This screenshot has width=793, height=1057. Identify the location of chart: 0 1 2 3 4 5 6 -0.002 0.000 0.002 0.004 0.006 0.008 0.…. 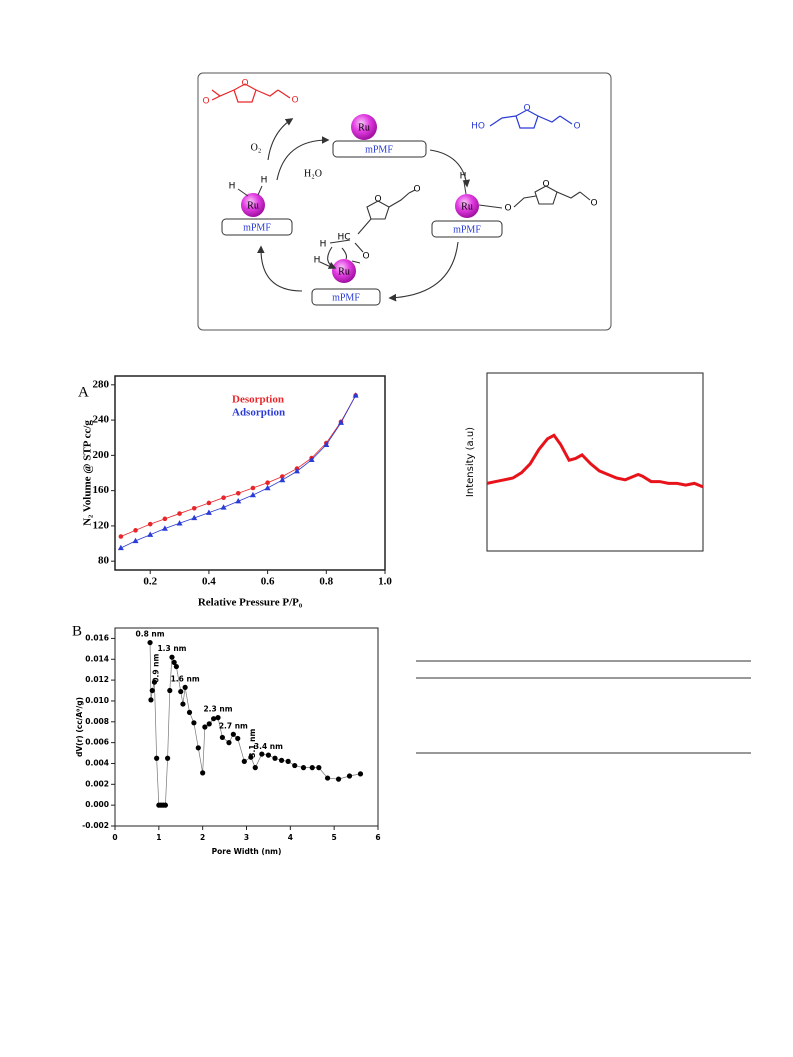
(226, 739).